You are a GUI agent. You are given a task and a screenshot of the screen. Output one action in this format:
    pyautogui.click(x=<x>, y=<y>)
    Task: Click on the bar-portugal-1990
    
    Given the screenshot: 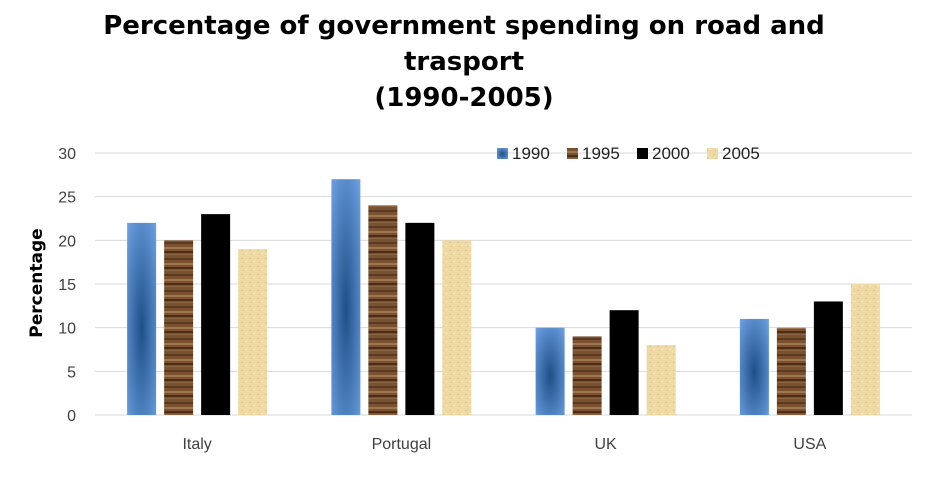 What is the action you would take?
    pyautogui.click(x=346, y=297)
    